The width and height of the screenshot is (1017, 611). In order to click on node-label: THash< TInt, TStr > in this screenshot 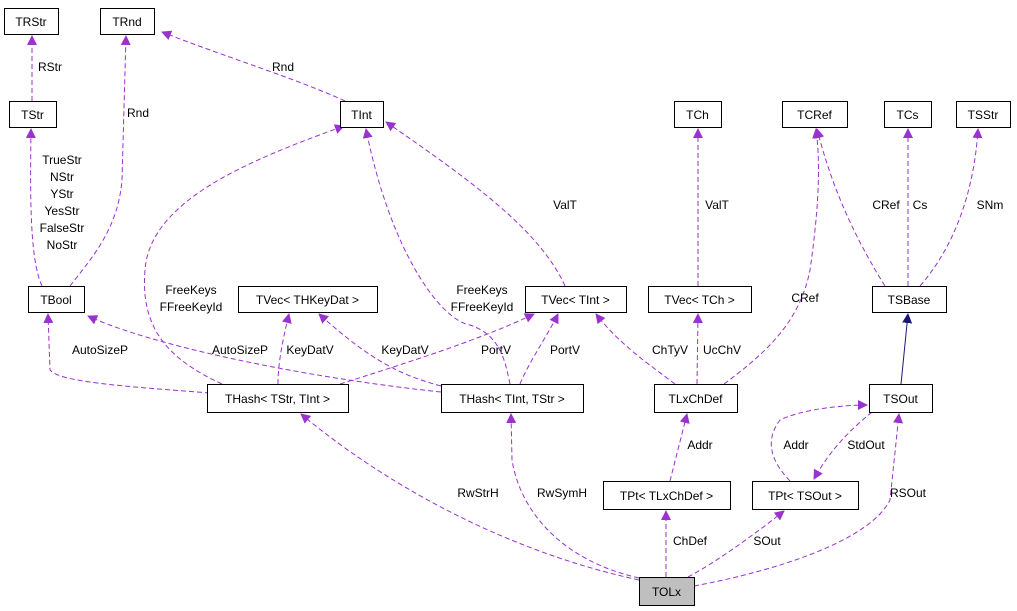, I will do `click(512, 399)`.